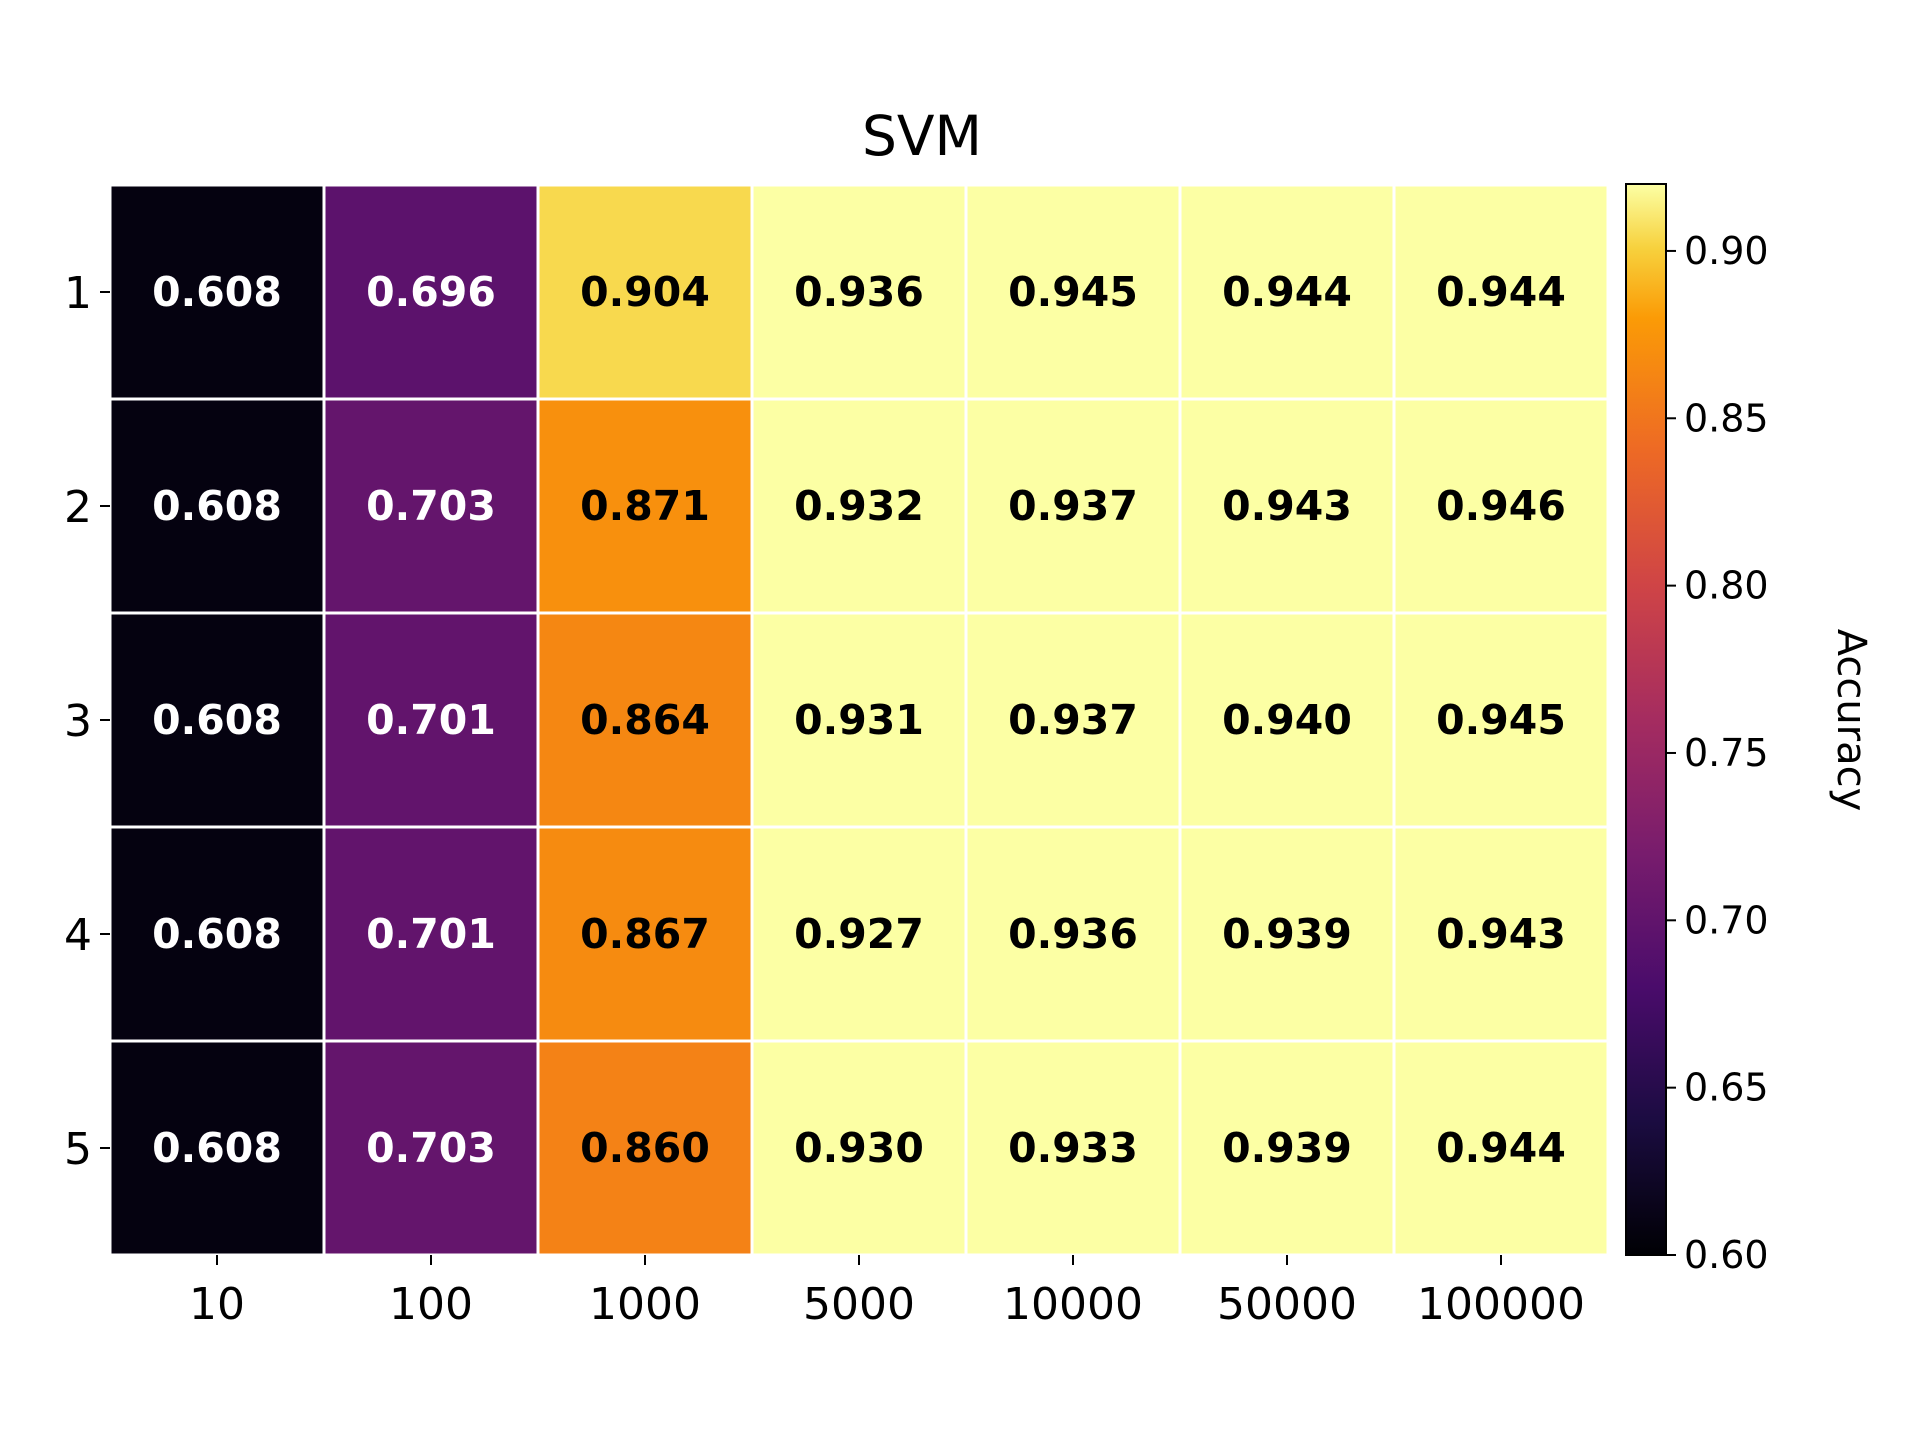 Image resolution: width=1920 pixels, height=1440 pixels. I want to click on chart-title: SVM, so click(922, 136).